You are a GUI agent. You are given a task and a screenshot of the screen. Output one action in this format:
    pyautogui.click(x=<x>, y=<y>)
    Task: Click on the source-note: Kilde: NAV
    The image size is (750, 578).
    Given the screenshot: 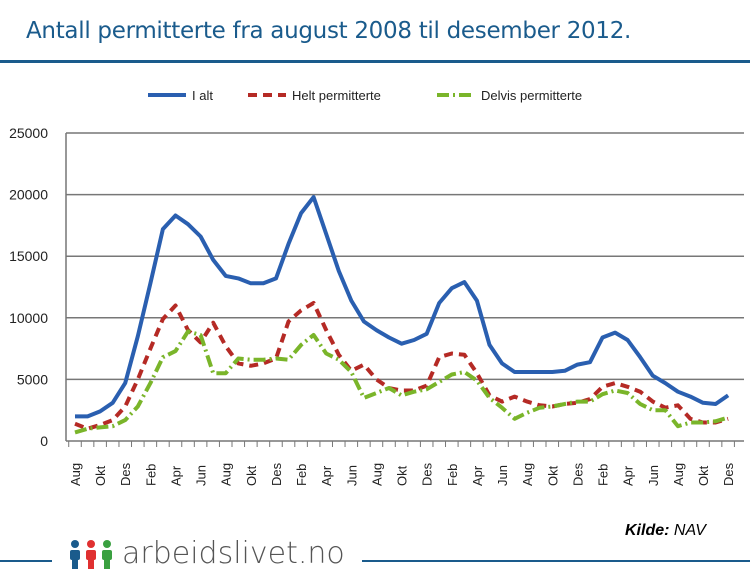 What is the action you would take?
    pyautogui.click(x=665, y=531)
    